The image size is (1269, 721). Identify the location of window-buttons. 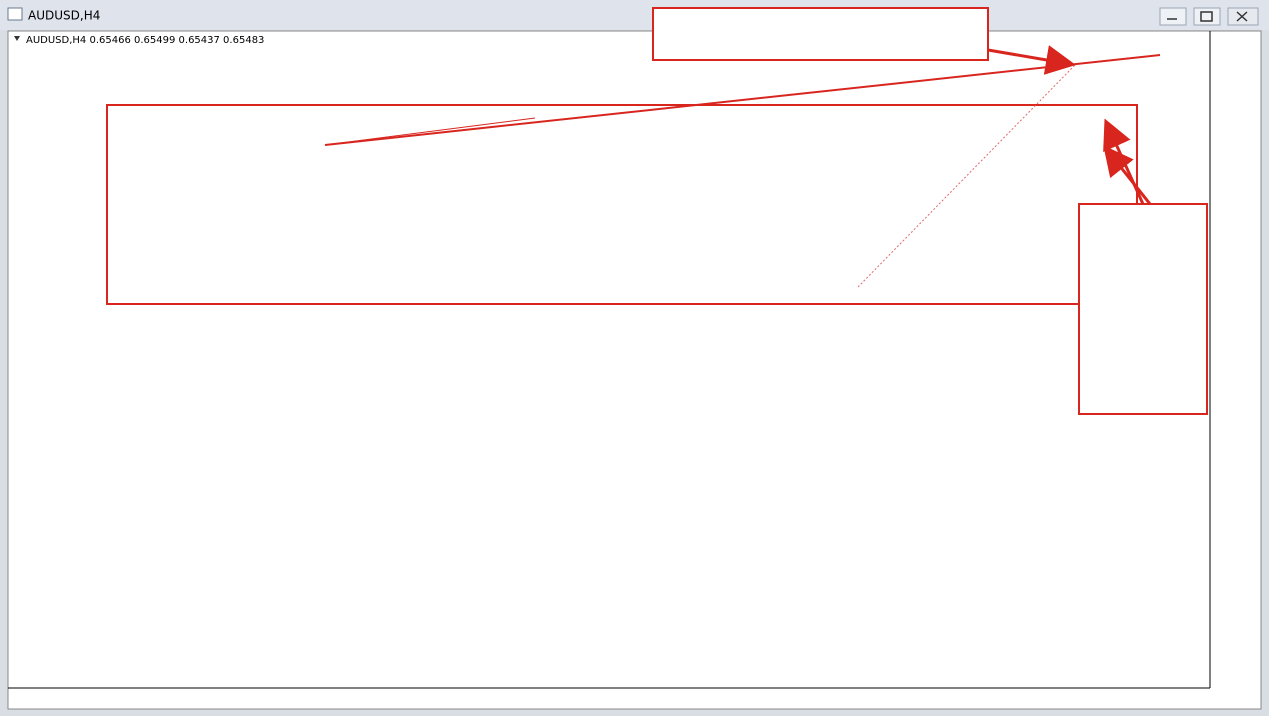
(1209, 16).